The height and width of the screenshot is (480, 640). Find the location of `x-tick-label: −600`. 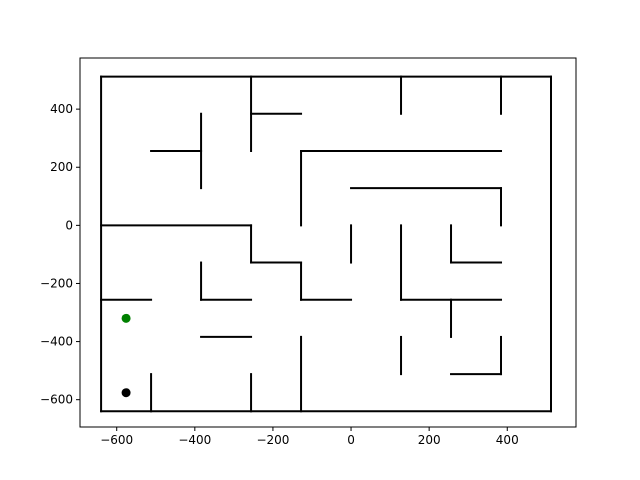

x-tick-label: −600 is located at coordinates (116, 440).